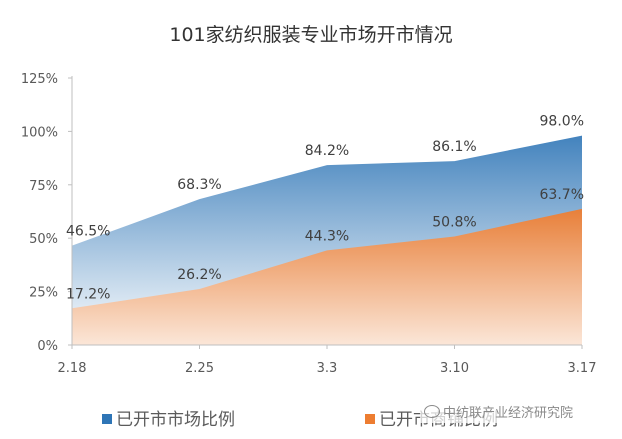  What do you see at coordinates (88, 232) in the screenshot?
I see `data-label-series-1: 46.5%` at bounding box center [88, 232].